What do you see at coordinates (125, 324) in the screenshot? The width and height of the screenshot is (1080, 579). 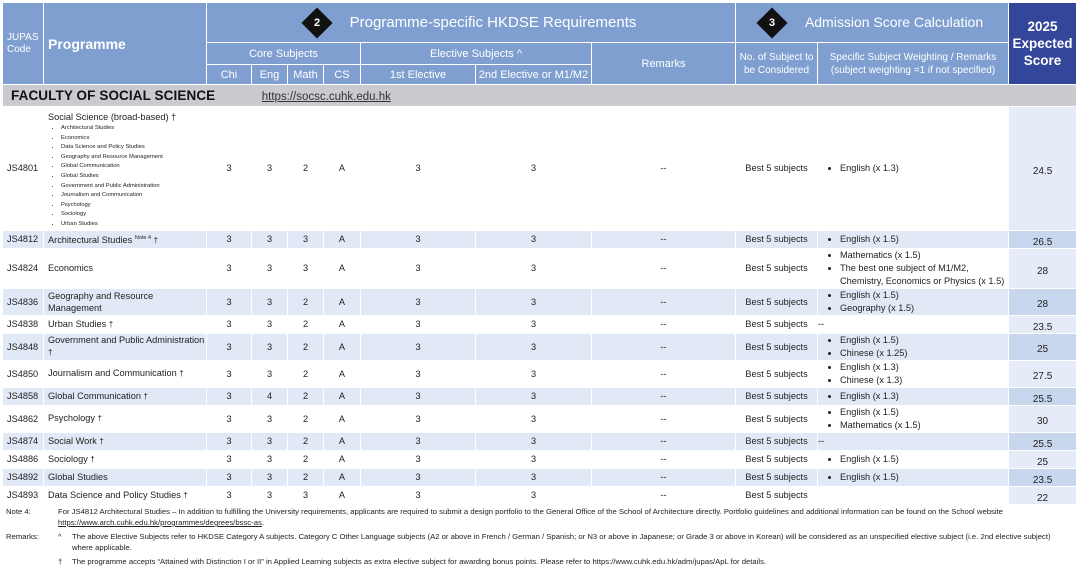 I see `programme-cell: Urban Studies †` at bounding box center [125, 324].